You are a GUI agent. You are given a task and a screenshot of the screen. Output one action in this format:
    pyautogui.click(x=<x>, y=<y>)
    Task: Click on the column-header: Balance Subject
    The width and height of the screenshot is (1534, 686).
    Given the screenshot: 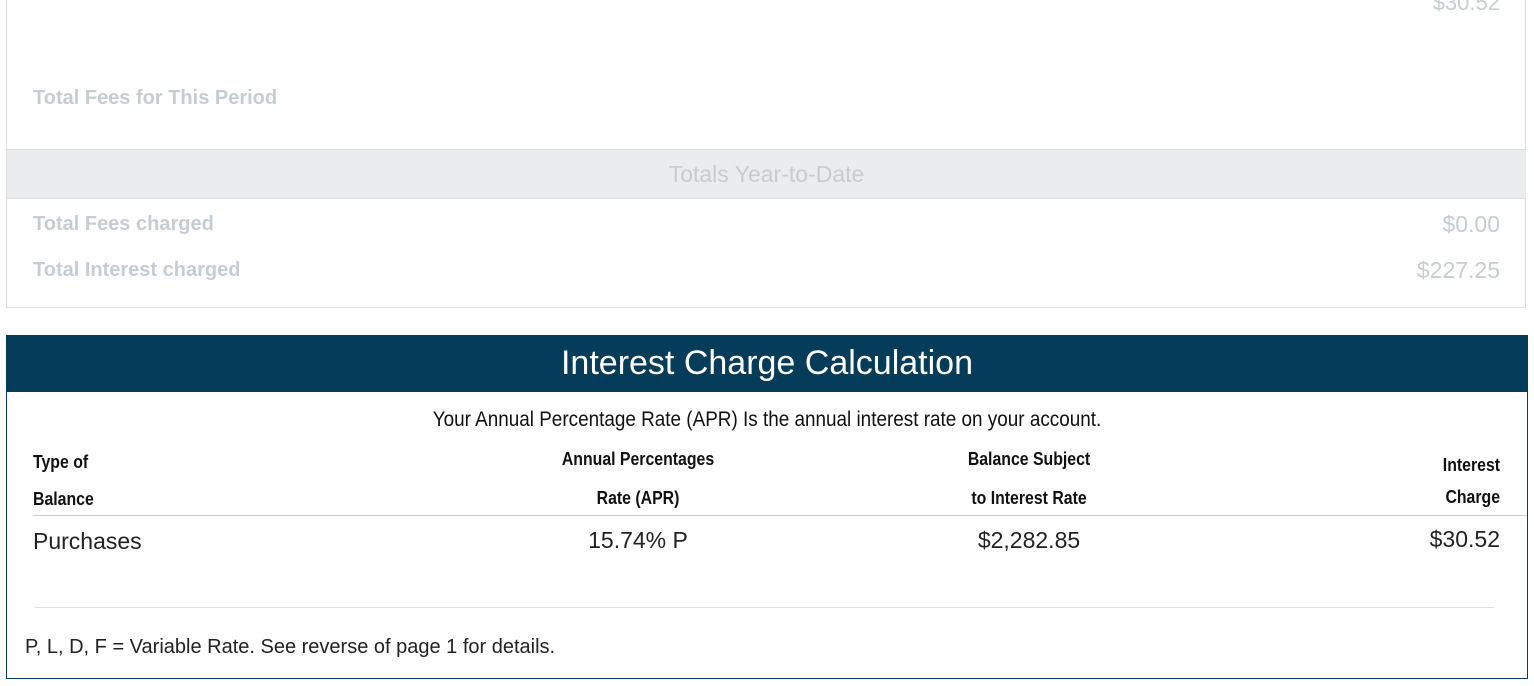 What is the action you would take?
    pyautogui.click(x=1029, y=459)
    